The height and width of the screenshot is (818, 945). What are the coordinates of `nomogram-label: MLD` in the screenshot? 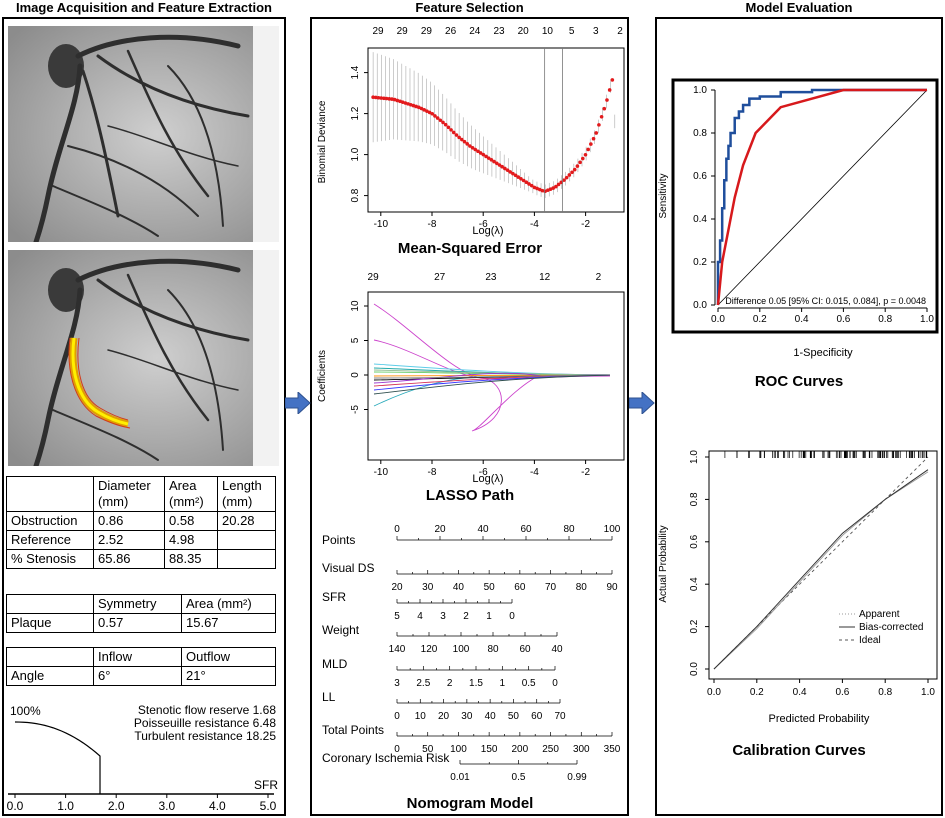 It's located at (335, 664).